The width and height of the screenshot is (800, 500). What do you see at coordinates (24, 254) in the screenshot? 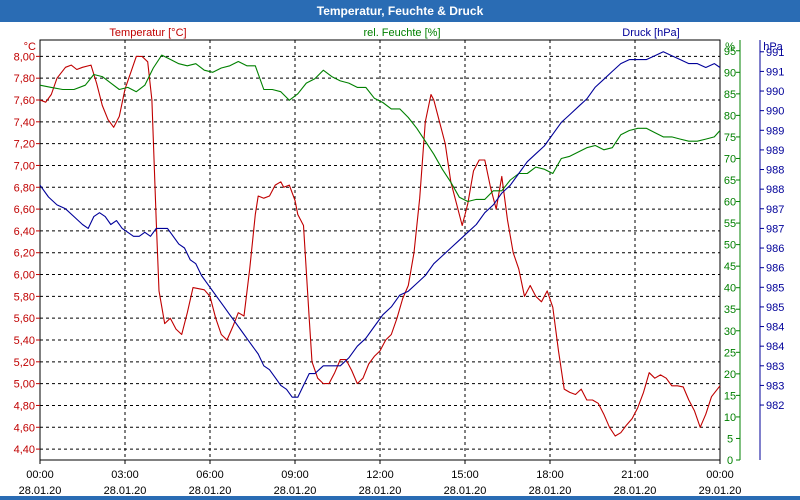
I see `temperature-tick-label: 6,20` at bounding box center [24, 254].